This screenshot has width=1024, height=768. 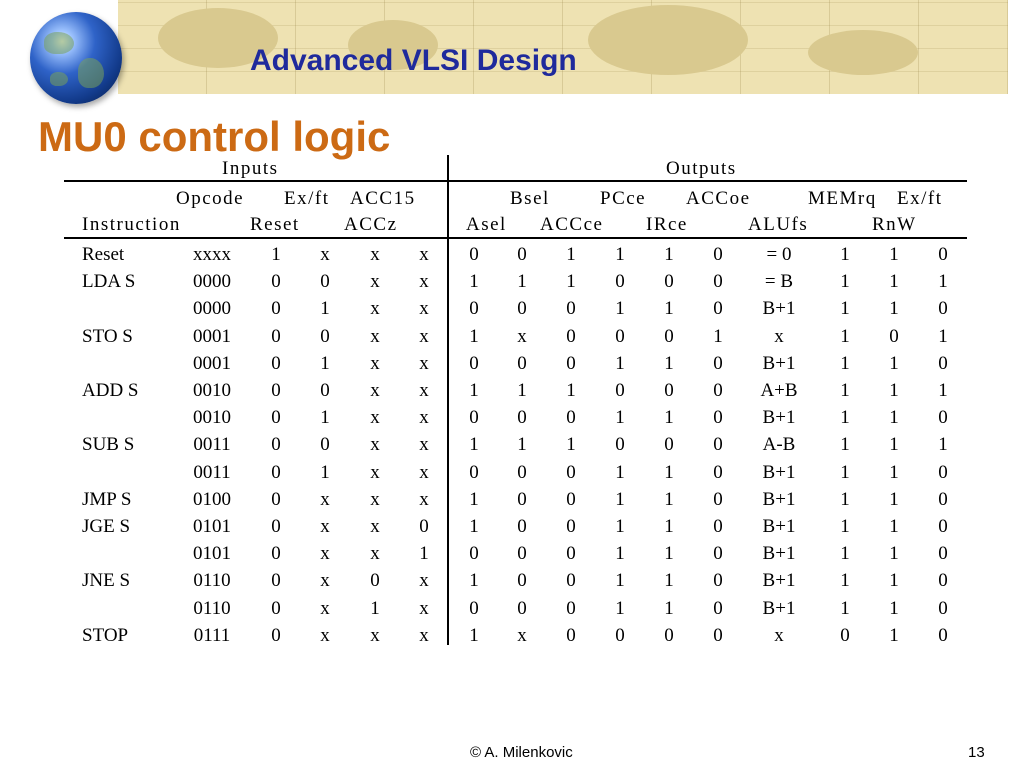 I want to click on header-banner, so click(x=563, y=47).